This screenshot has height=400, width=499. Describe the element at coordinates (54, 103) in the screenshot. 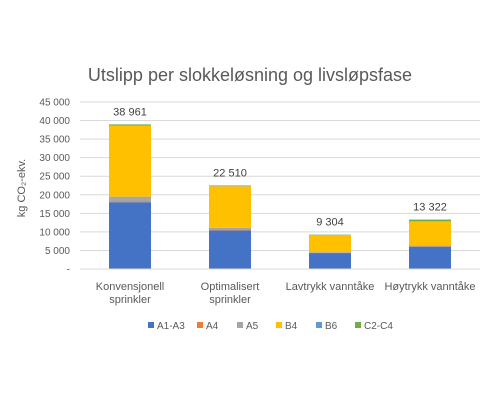

I see `y-tick-label: 45 000` at that location.